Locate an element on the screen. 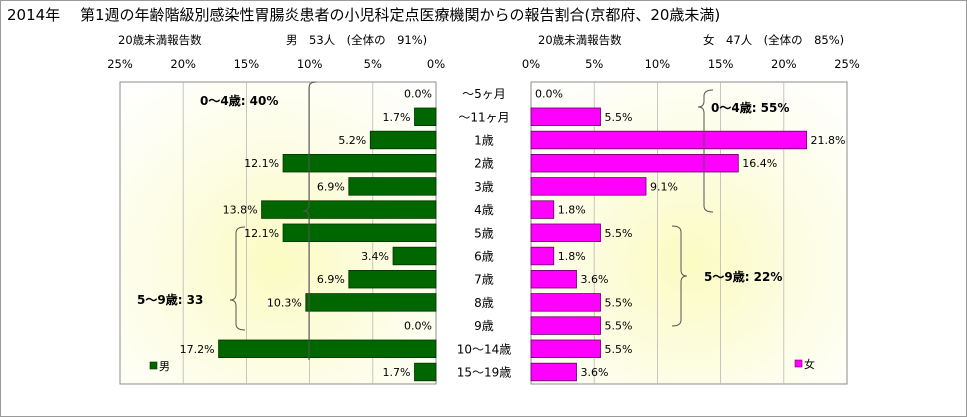 The height and width of the screenshot is (417, 967). male-value-label: 17.2% is located at coordinates (197, 349).